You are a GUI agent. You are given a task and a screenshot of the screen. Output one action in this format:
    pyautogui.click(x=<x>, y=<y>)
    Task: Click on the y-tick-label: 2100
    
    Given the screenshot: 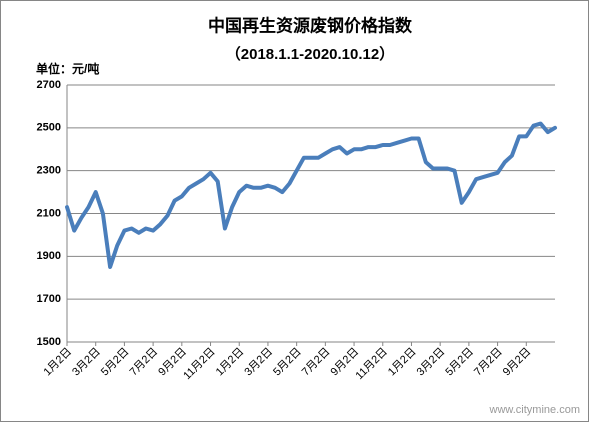 What is the action you would take?
    pyautogui.click(x=49, y=213)
    